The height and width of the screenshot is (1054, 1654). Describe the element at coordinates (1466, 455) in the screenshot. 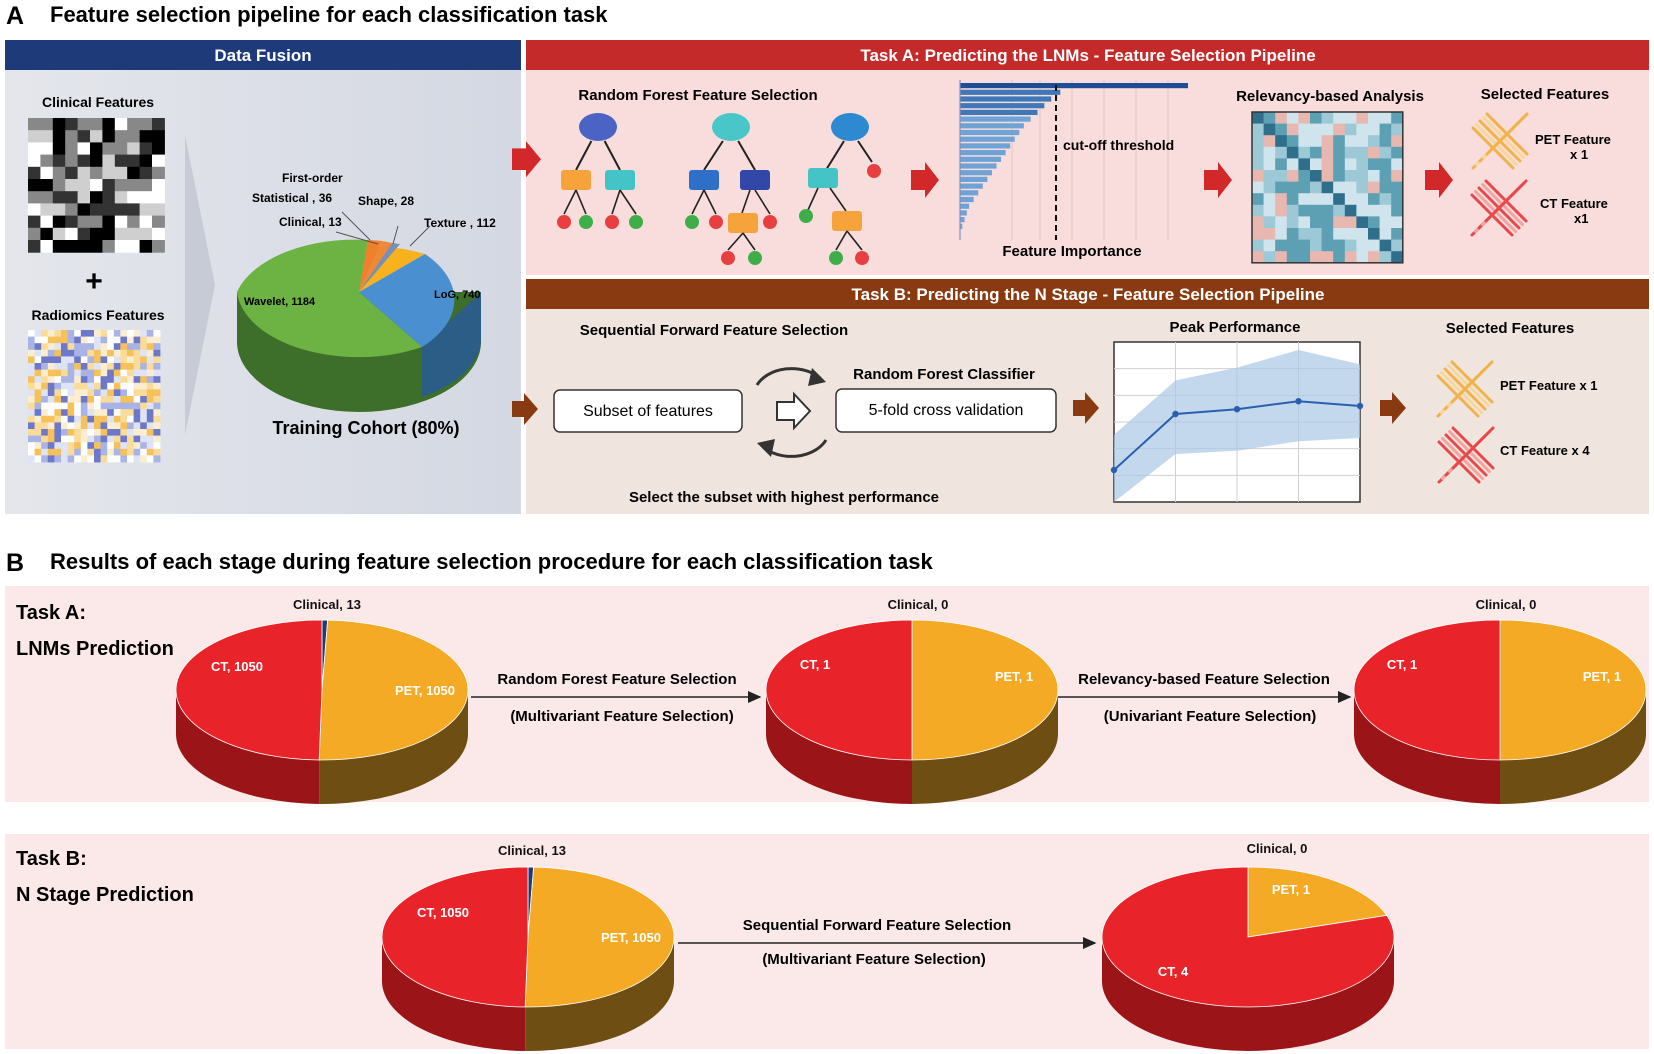

I see `ct-feature-icon-b` at that location.